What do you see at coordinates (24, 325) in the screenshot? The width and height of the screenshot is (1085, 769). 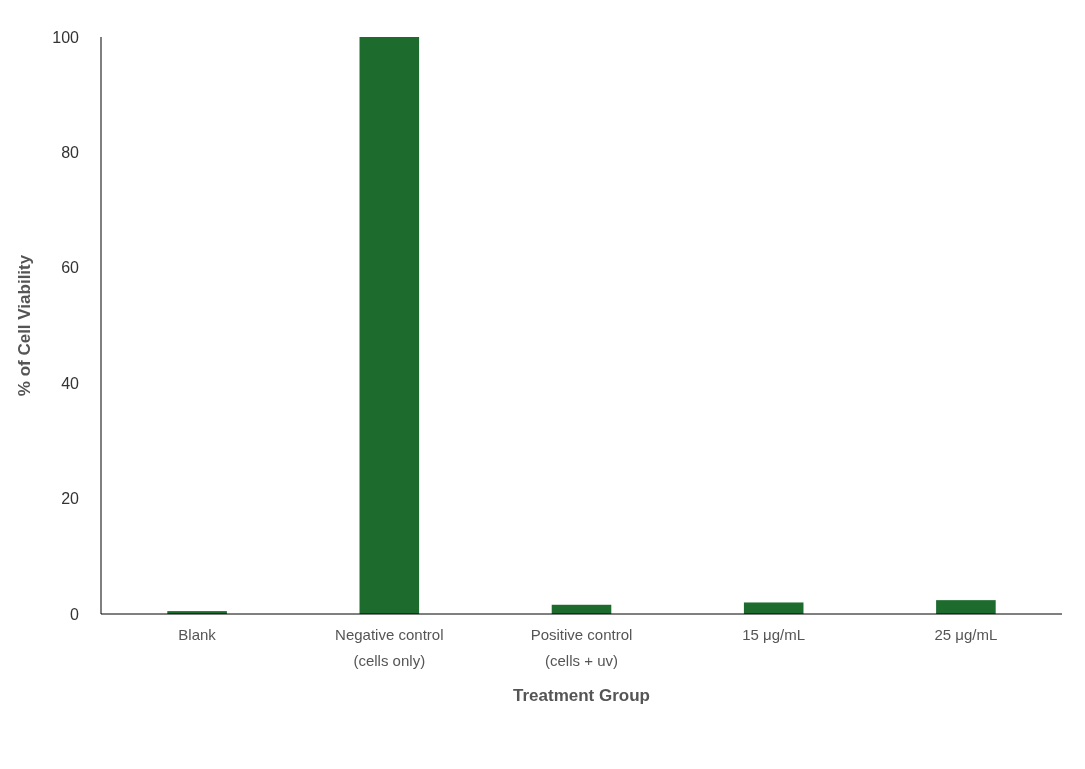 I see `y-axis-title: % of Cell Viability` at bounding box center [24, 325].